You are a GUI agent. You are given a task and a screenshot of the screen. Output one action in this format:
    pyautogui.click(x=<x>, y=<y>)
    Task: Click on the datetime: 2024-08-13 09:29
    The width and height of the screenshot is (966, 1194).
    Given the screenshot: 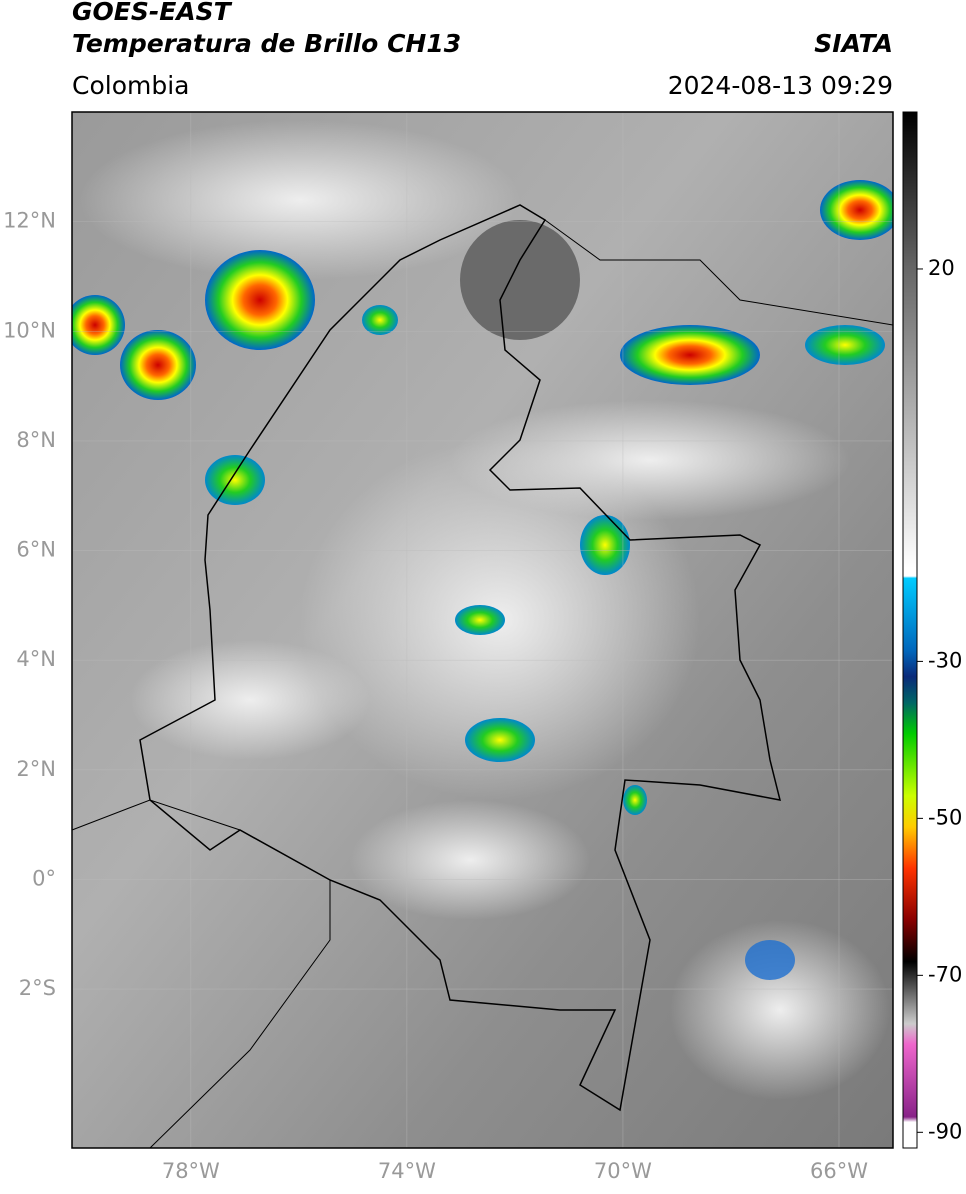 What is the action you would take?
    pyautogui.click(x=780, y=85)
    